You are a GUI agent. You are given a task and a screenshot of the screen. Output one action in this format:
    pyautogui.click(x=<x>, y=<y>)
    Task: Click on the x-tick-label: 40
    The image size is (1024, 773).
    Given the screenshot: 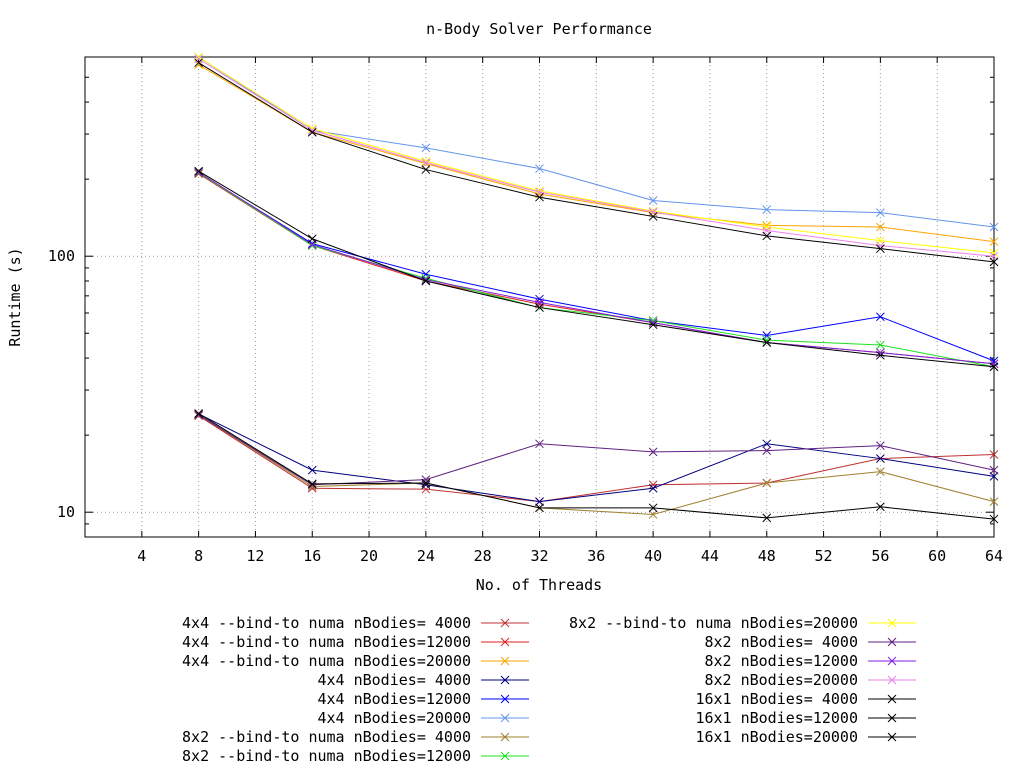 What is the action you would take?
    pyautogui.click(x=653, y=556)
    